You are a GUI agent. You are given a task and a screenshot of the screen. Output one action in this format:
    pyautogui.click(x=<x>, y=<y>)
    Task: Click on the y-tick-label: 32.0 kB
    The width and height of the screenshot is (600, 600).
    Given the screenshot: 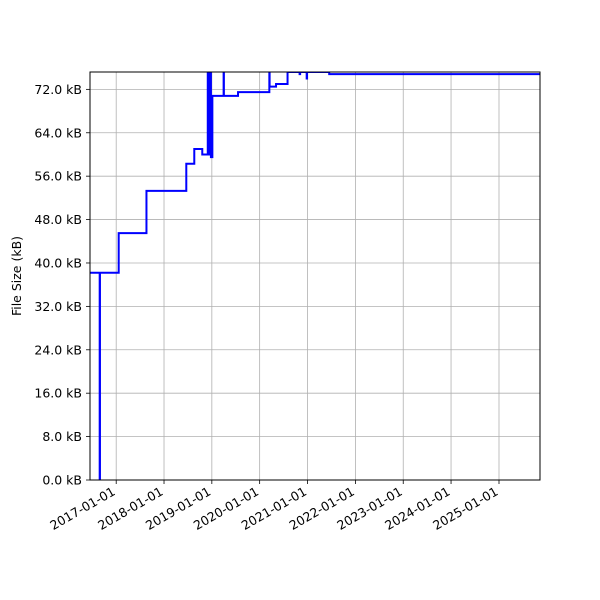 What is the action you would take?
    pyautogui.click(x=58, y=306)
    